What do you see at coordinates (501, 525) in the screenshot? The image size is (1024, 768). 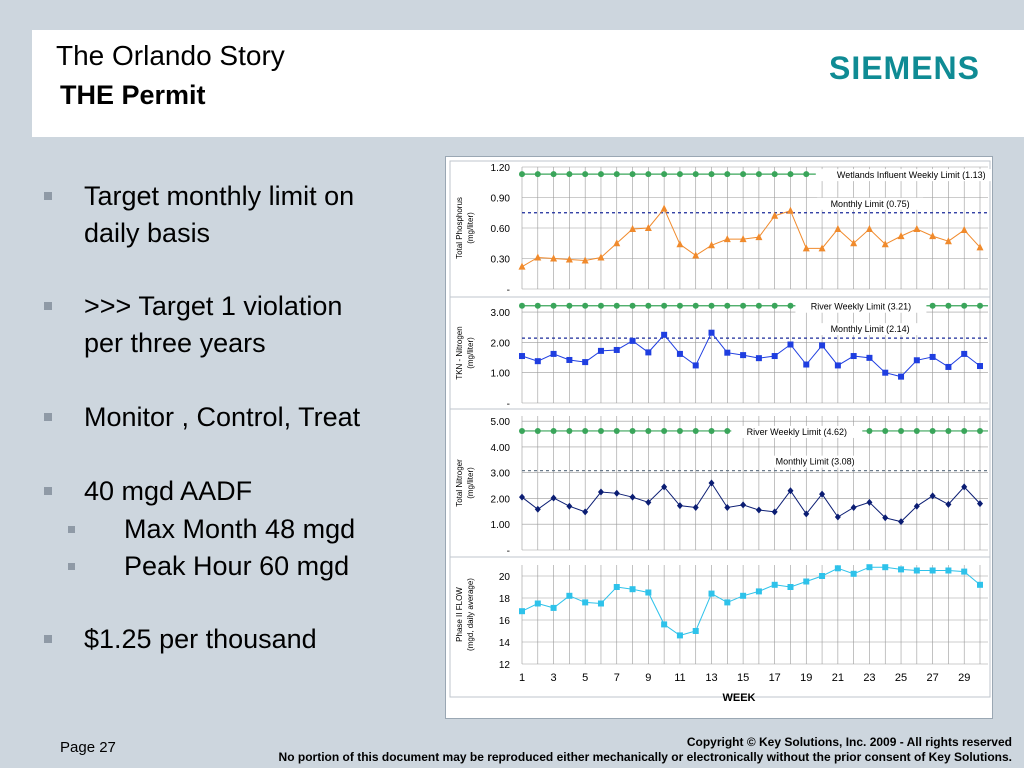 I see `y-tick-label: 1.00` at bounding box center [501, 525].